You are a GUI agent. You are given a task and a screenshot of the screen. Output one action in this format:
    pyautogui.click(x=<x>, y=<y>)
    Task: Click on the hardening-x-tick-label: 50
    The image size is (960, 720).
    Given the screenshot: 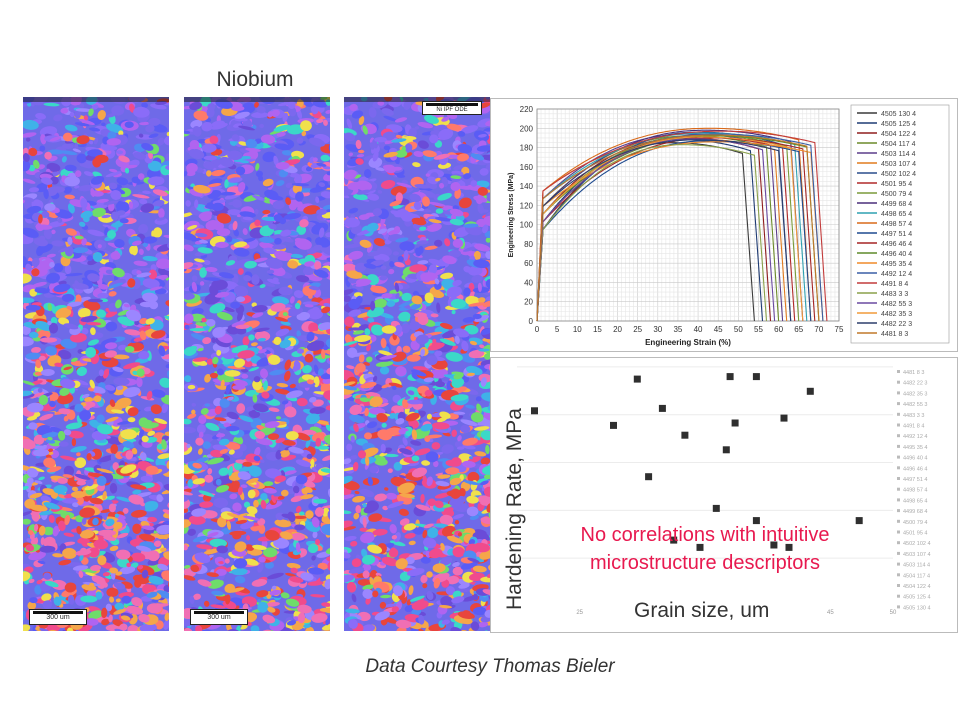 What is the action you would take?
    pyautogui.click(x=893, y=613)
    